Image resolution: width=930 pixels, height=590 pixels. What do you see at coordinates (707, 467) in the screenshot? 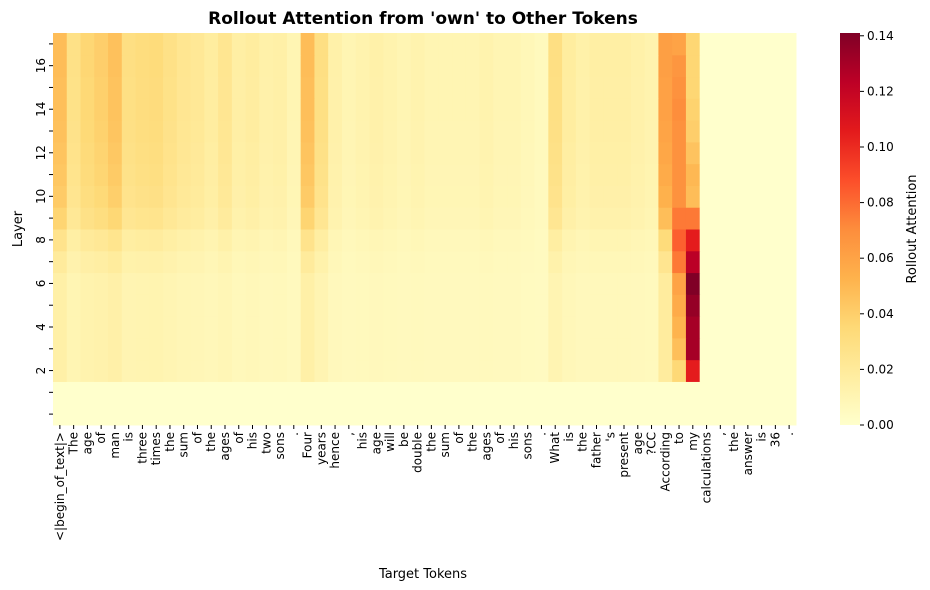
I see `x-tick-label: calculations` at bounding box center [707, 467].